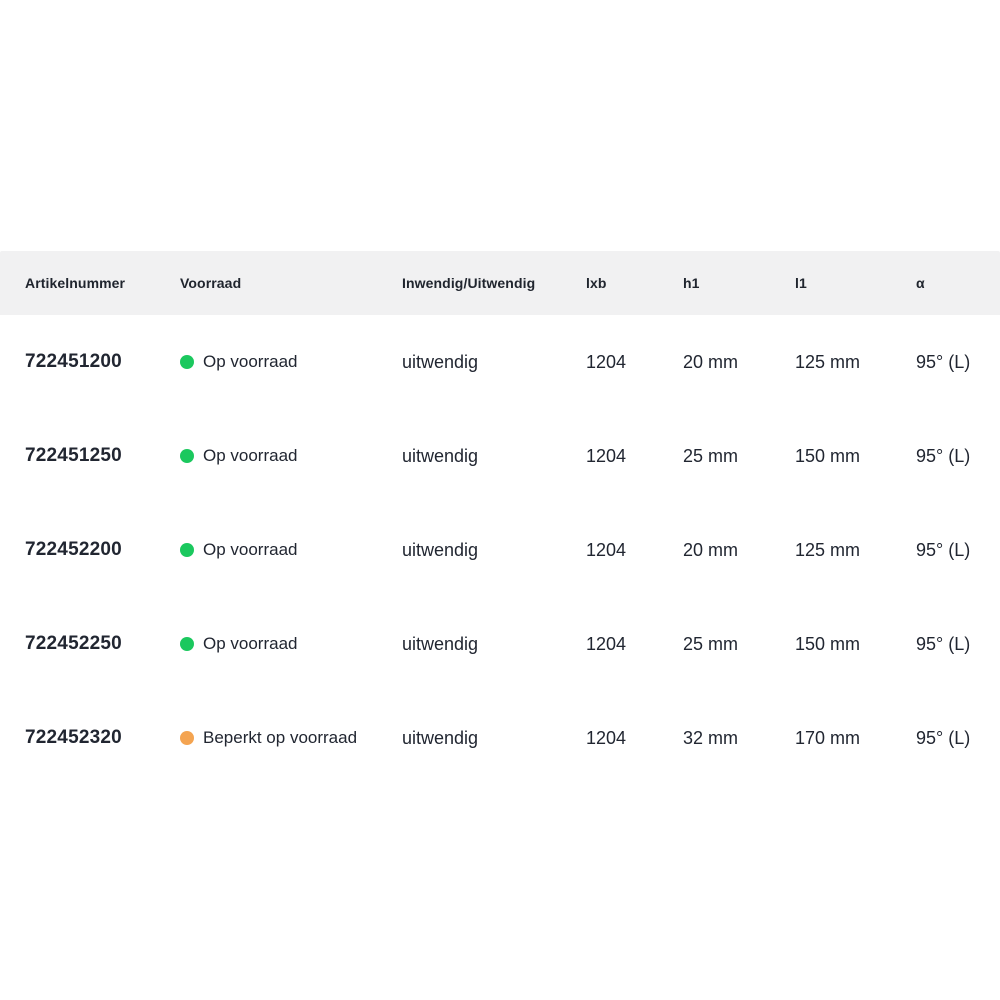 The height and width of the screenshot is (1000, 1000). I want to click on voorraad-cell: Beperkt op voorraad, so click(291, 738).